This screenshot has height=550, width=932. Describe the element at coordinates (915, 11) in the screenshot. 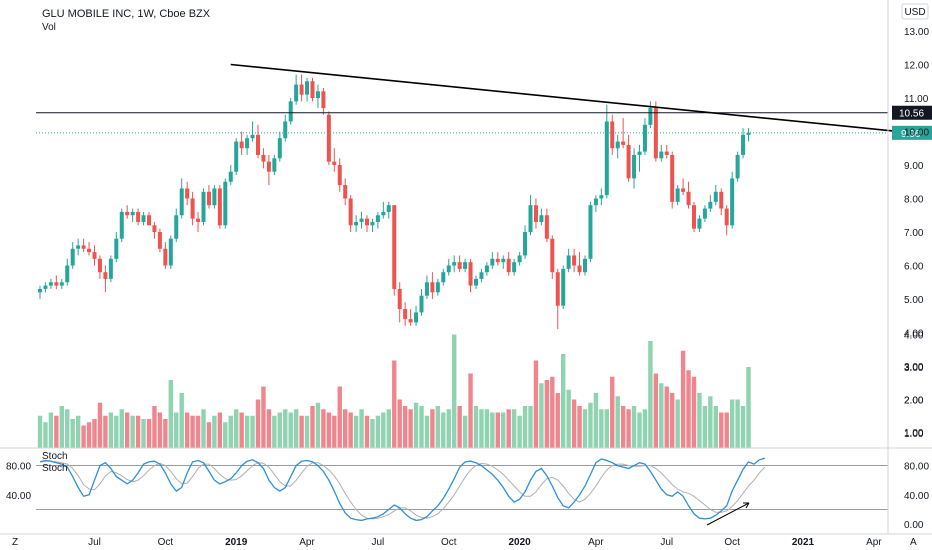

I see `currency-button: USD` at that location.